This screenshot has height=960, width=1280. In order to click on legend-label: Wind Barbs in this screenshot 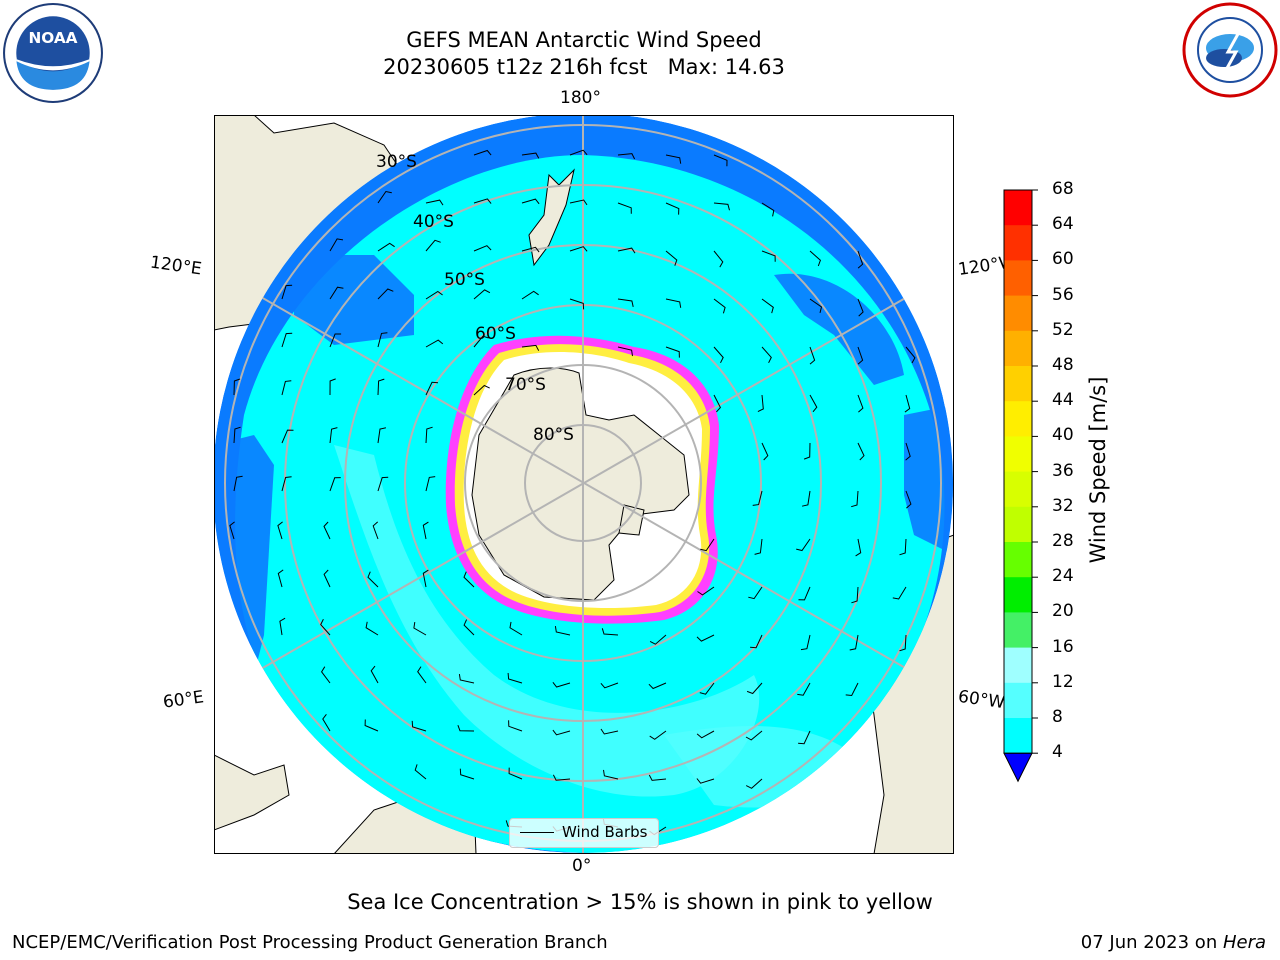, I will do `click(605, 832)`.